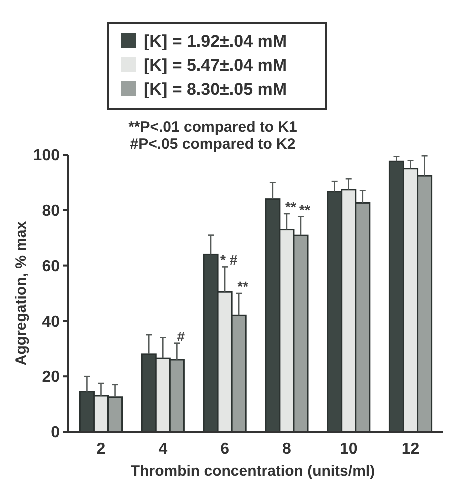 The width and height of the screenshot is (451, 492). Describe the element at coordinates (21, 293) in the screenshot. I see `y-axis-title: Aggregation, % max` at that location.